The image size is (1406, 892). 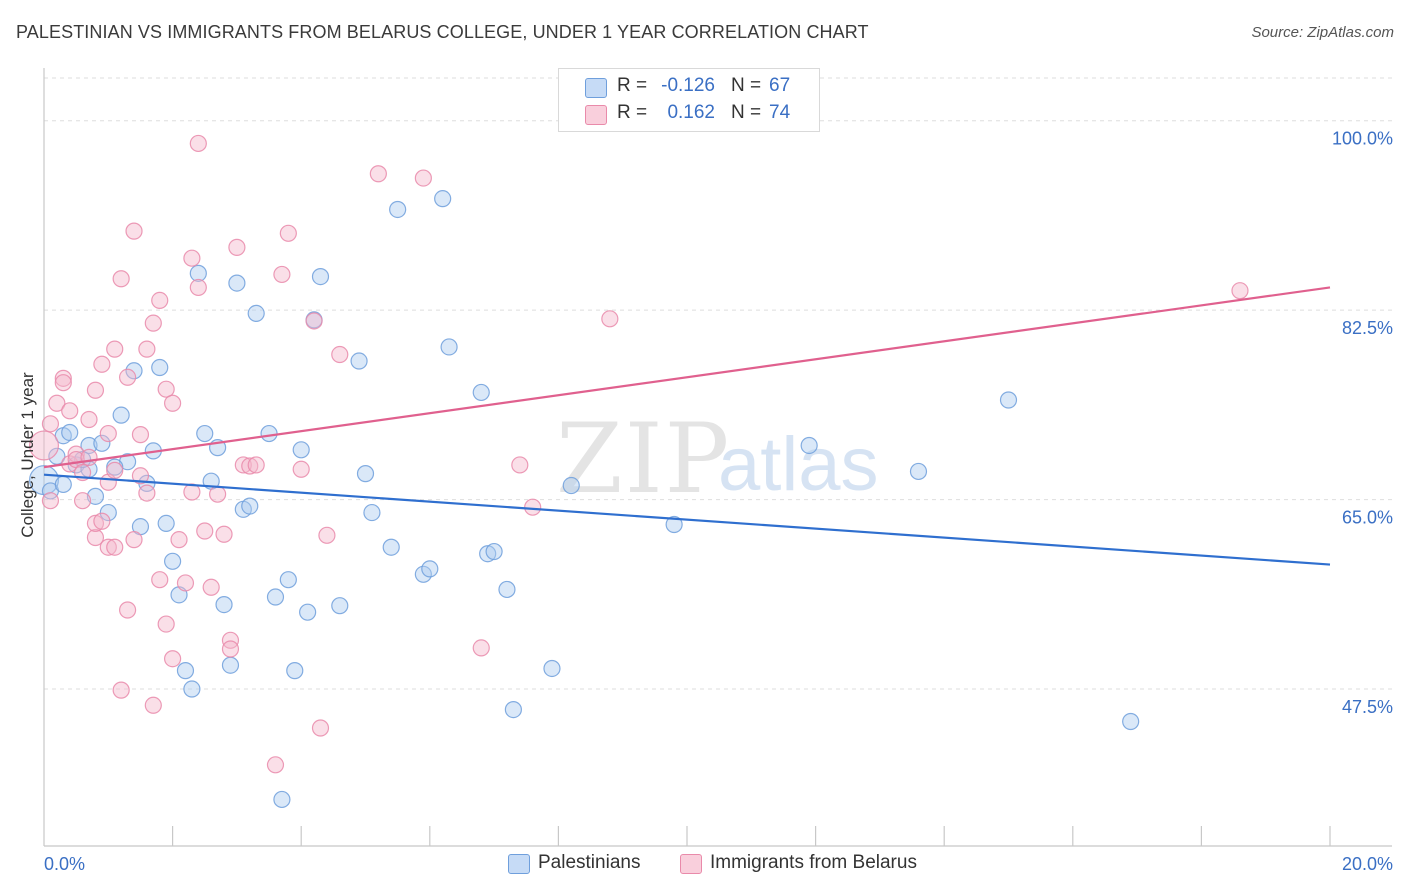 I want to click on trend-line-palestinians, so click(x=687, y=519).